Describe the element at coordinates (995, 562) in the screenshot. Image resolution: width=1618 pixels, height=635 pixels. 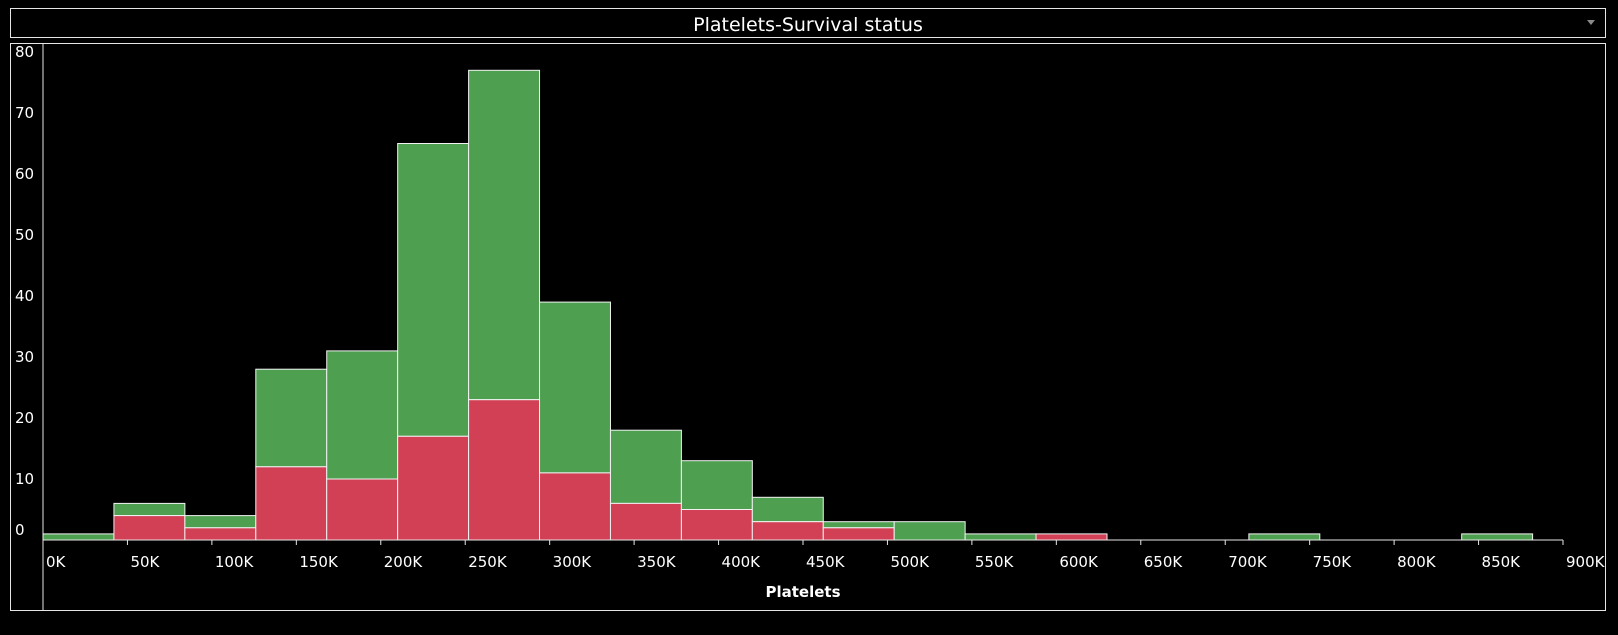
I see `x-tick-label: 550K` at that location.